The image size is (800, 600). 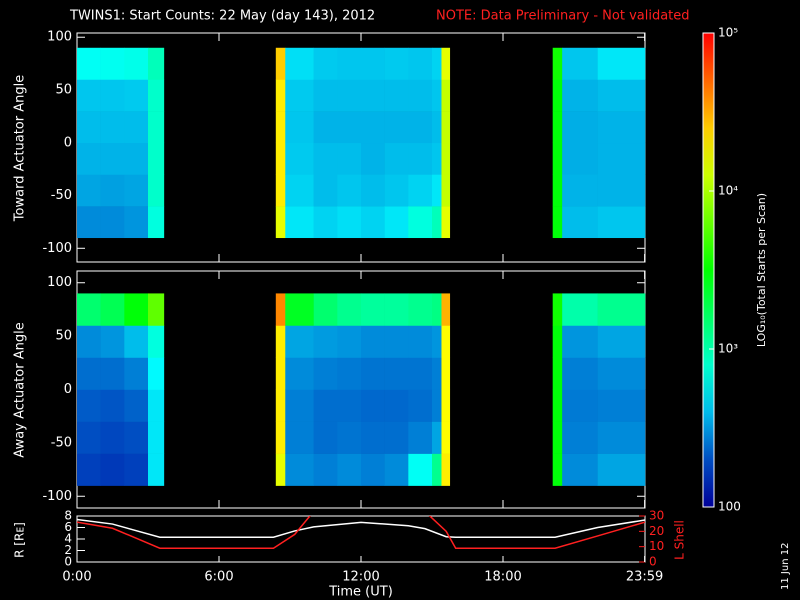 What do you see at coordinates (63, 336) in the screenshot?
I see `y-tick-label: 50` at bounding box center [63, 336].